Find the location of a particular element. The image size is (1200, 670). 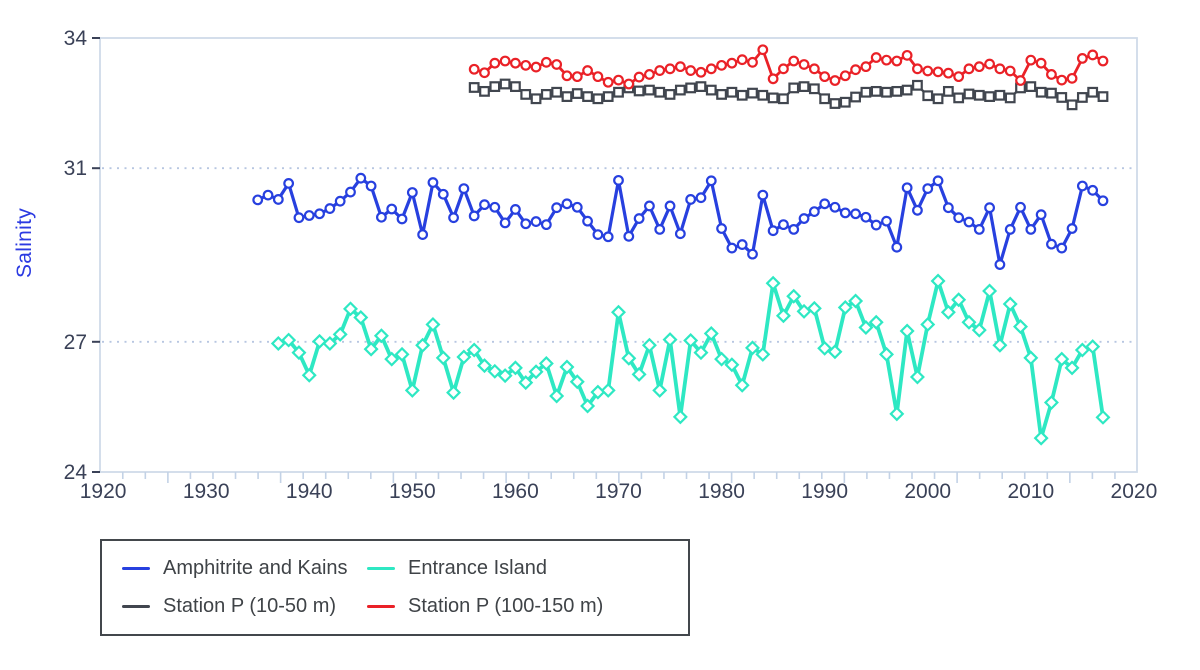

x-tick-label: 1940 is located at coordinates (309, 491).